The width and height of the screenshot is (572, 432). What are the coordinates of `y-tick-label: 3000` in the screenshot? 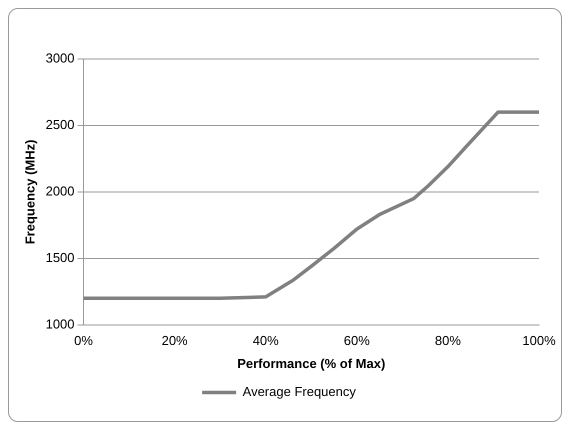 It's located at (60, 58).